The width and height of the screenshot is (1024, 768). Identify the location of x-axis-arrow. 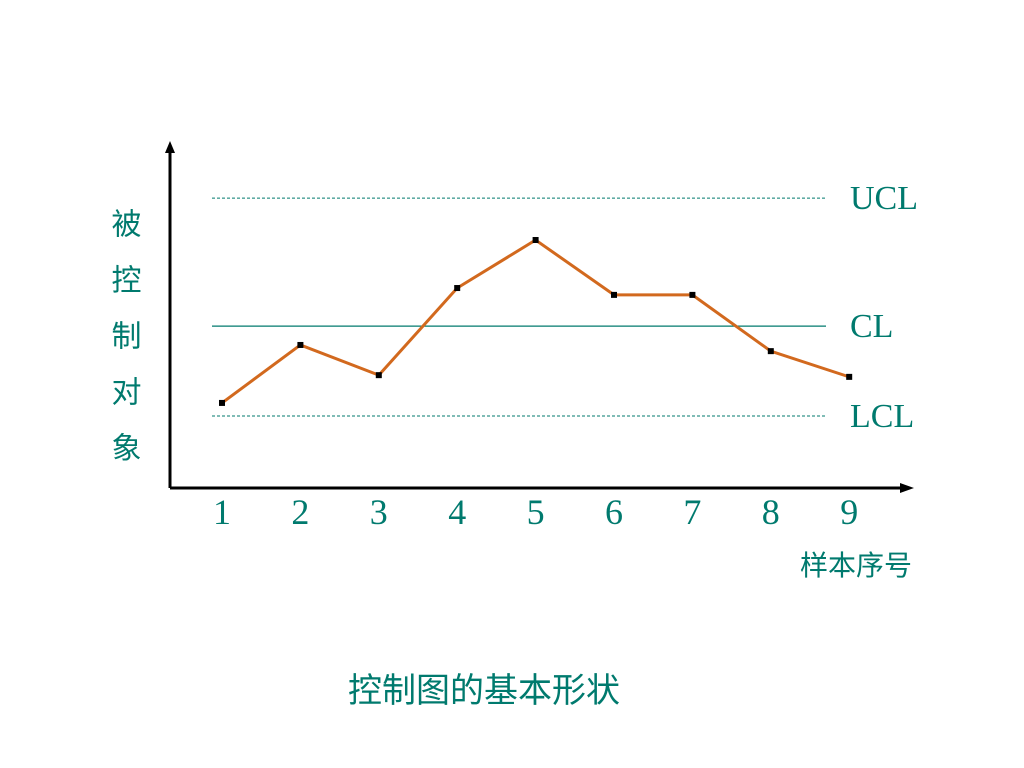
(907, 488).